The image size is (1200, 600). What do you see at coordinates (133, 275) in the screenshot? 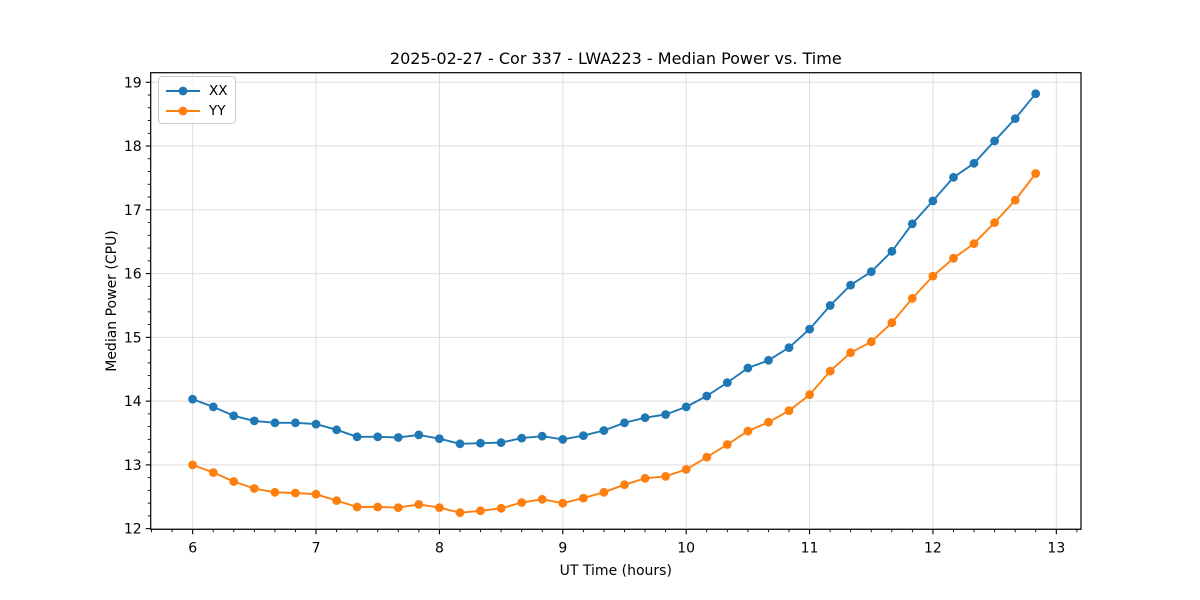
I see `y-tick-label: 16` at bounding box center [133, 275].